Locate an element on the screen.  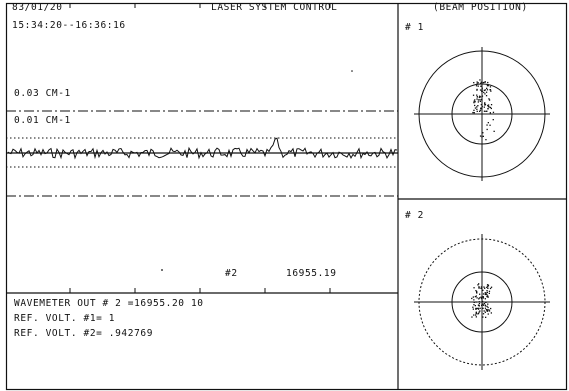
ref-volt-1-line: REF. VOLT. #1= 1 is located at coordinates (65, 318).